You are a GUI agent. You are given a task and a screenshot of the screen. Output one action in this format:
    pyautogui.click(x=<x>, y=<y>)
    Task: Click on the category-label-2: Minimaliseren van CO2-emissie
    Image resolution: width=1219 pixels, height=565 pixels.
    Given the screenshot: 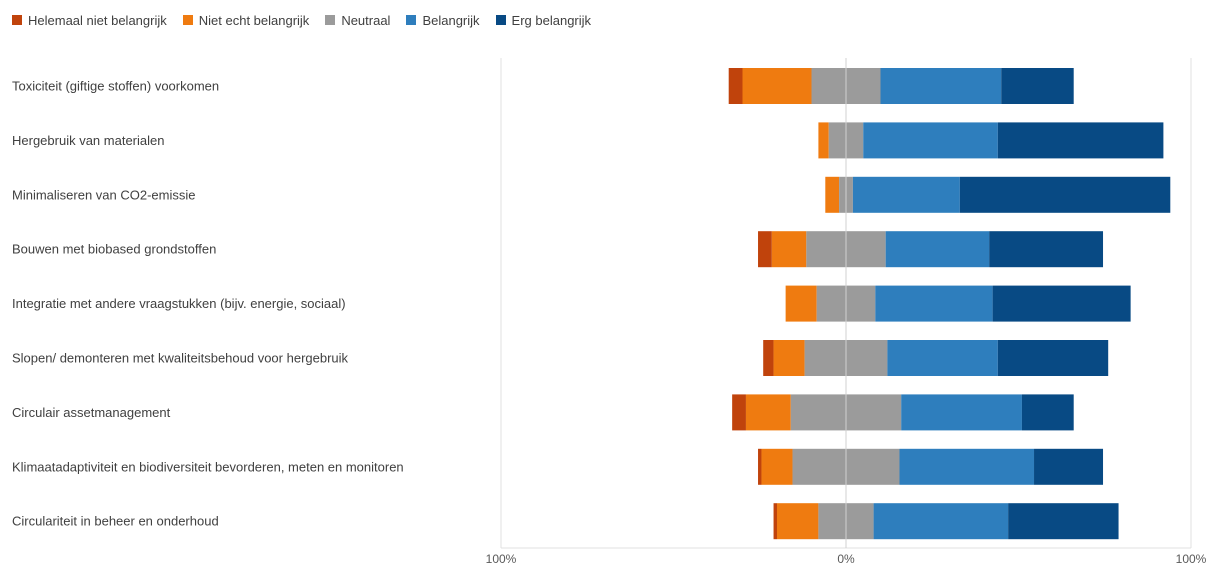 What is the action you would take?
    pyautogui.click(x=104, y=194)
    